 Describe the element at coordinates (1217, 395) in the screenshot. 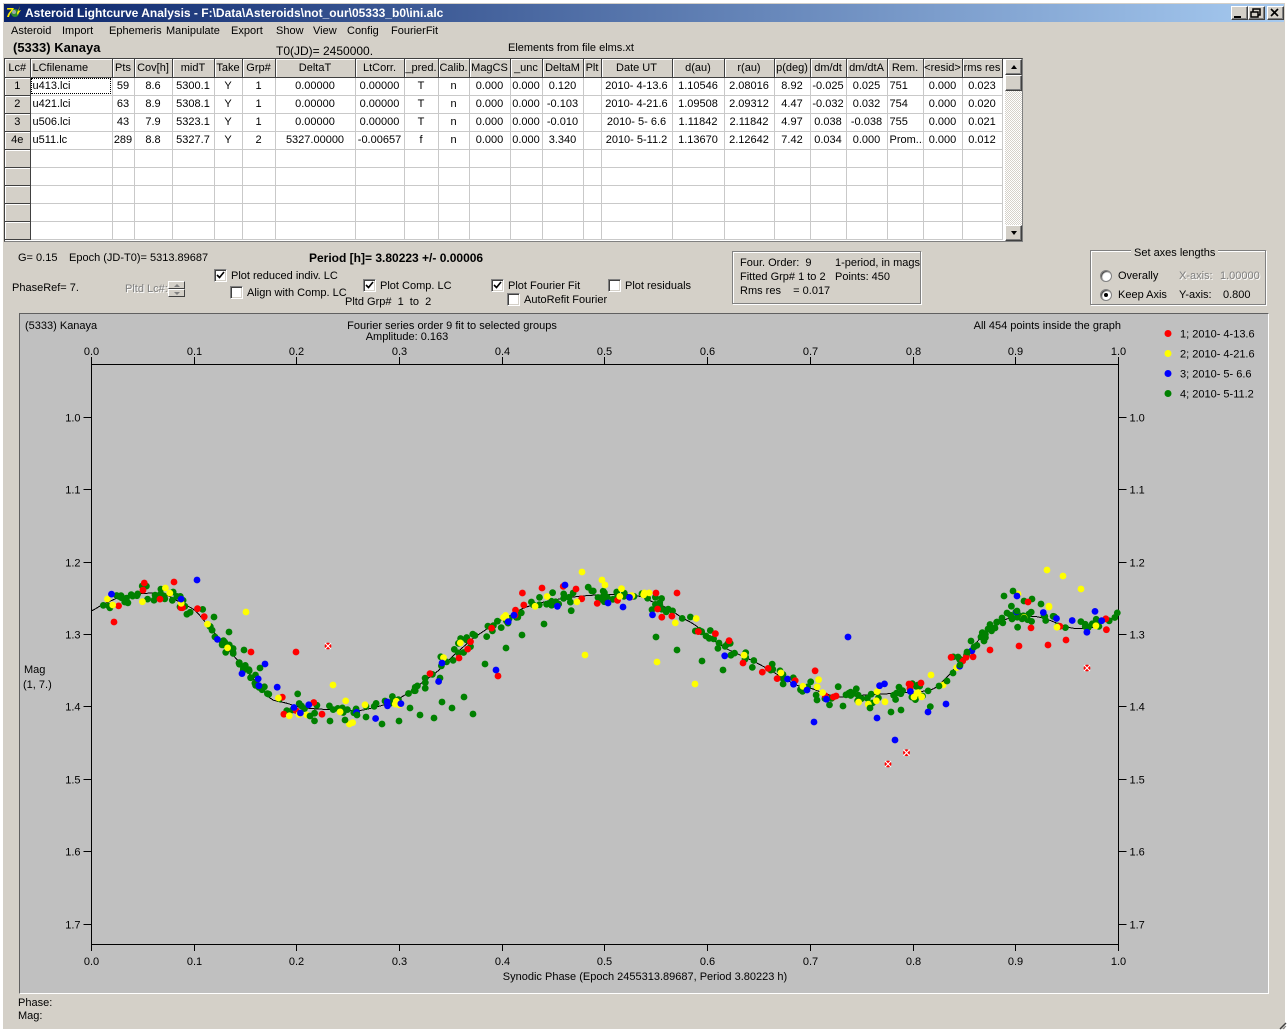

I see `svg-text: 4; 2010- 5-11.2` at that location.